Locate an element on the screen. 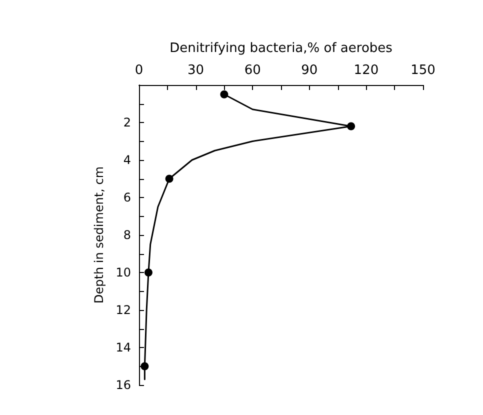  x-tick-label: 150 is located at coordinates (423, 70).